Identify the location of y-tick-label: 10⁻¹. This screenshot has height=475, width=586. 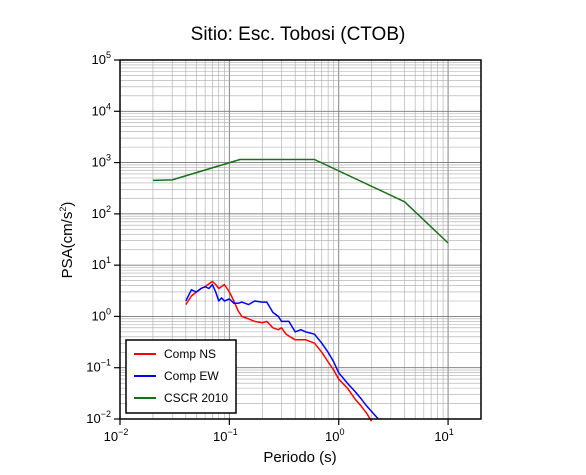
(98, 366).